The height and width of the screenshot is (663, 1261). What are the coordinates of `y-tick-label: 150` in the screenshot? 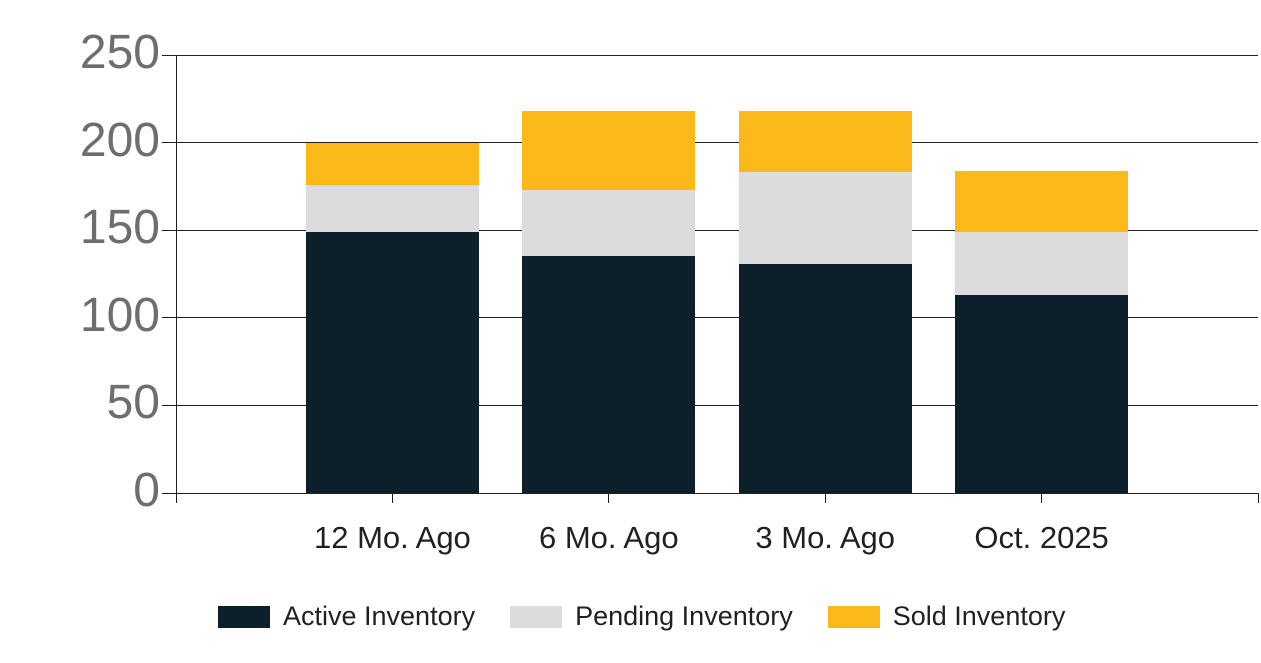 It's located at (119, 228).